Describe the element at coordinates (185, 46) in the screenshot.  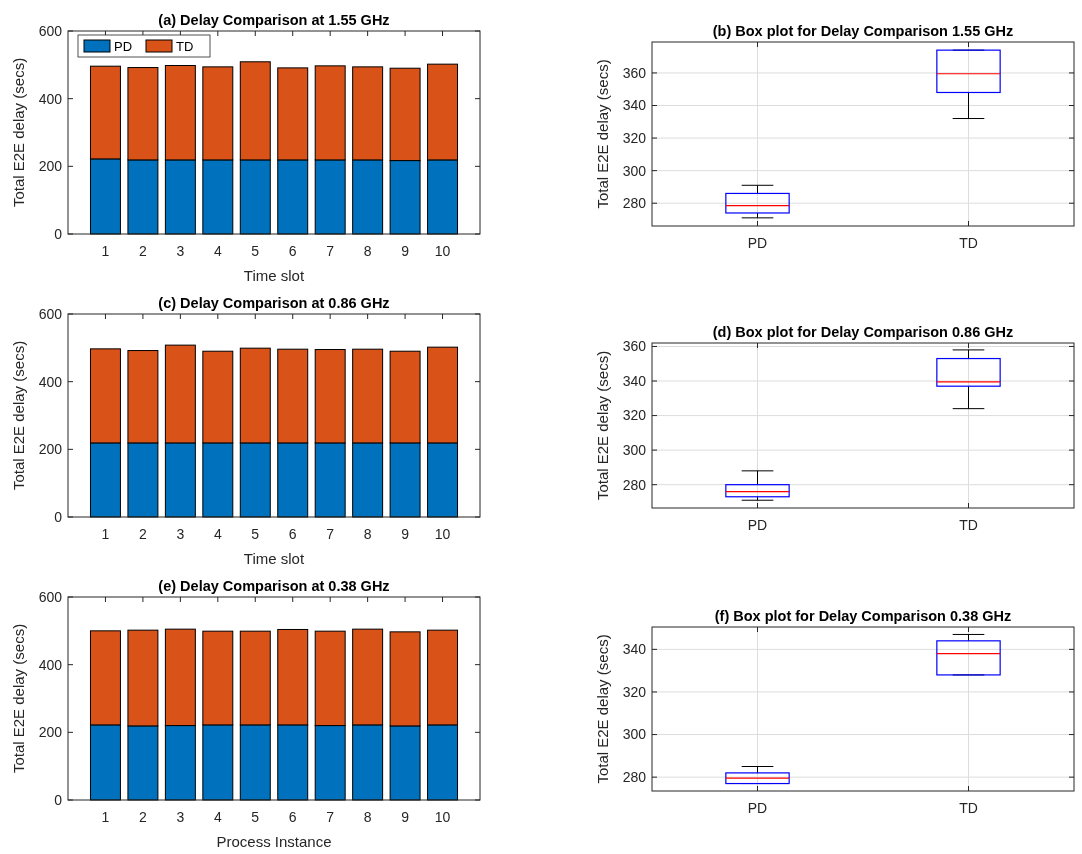
I see `legend-label: TD` at that location.